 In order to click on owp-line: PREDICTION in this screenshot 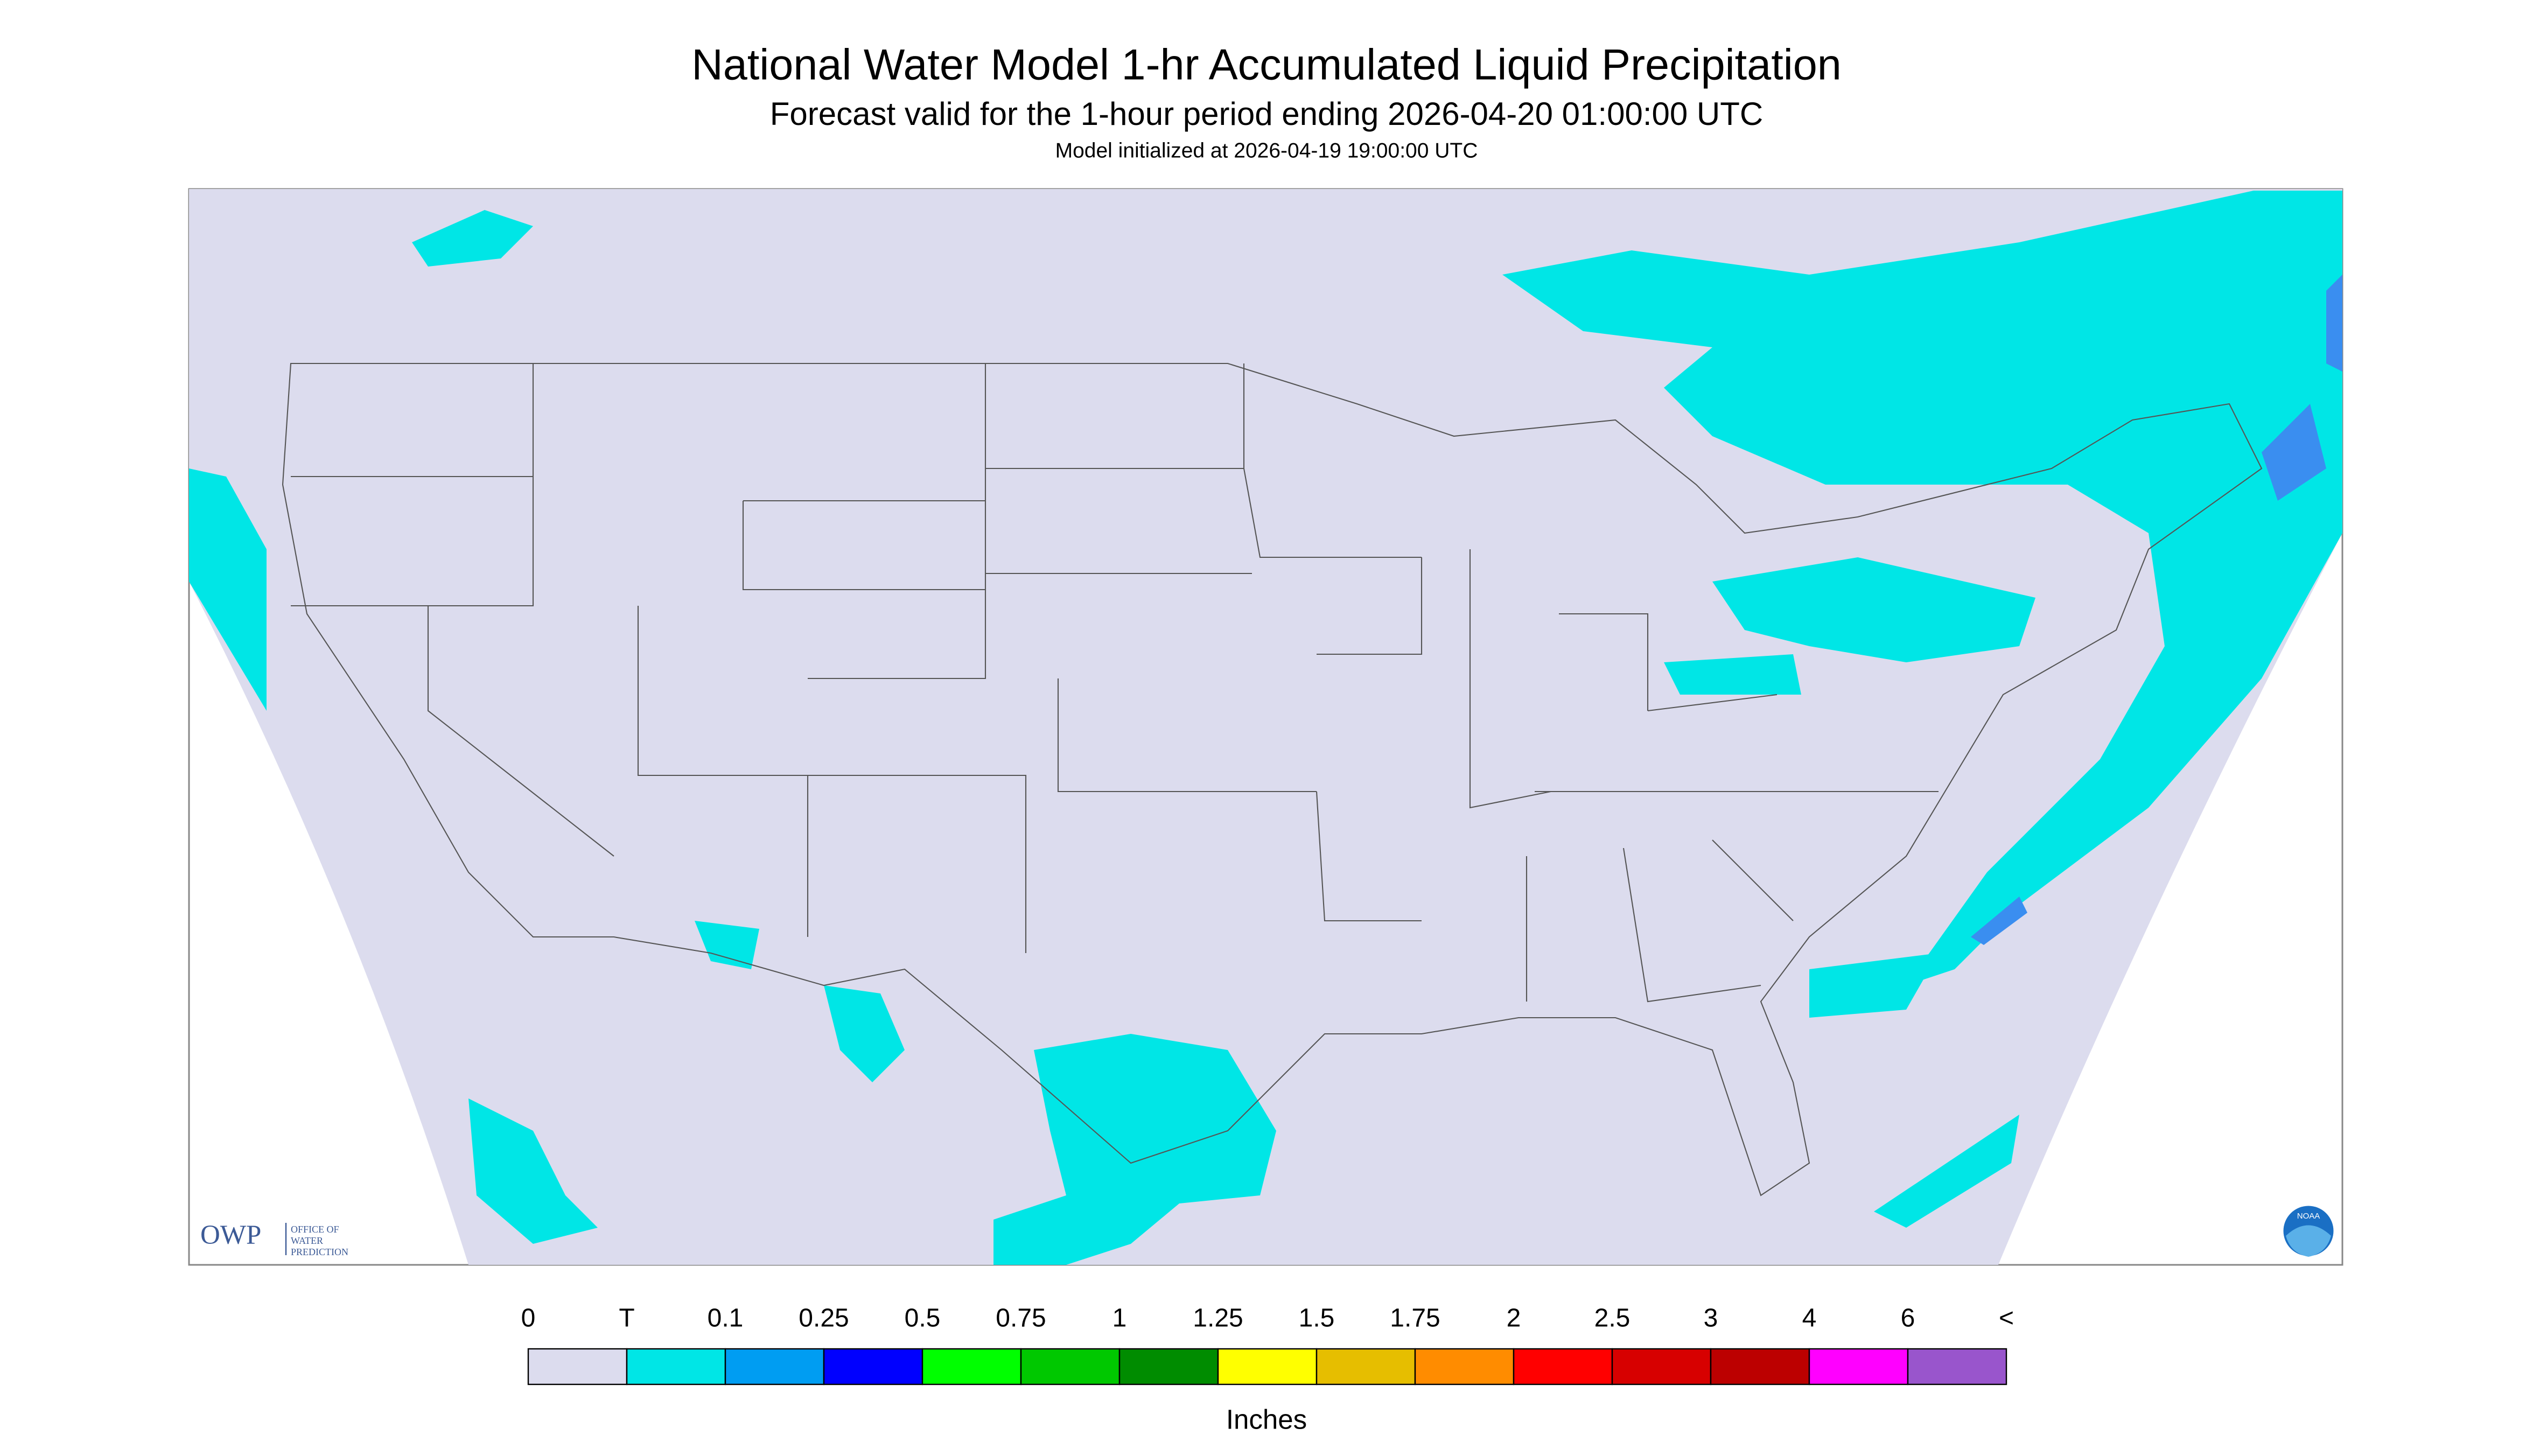, I will do `click(319, 1252)`.